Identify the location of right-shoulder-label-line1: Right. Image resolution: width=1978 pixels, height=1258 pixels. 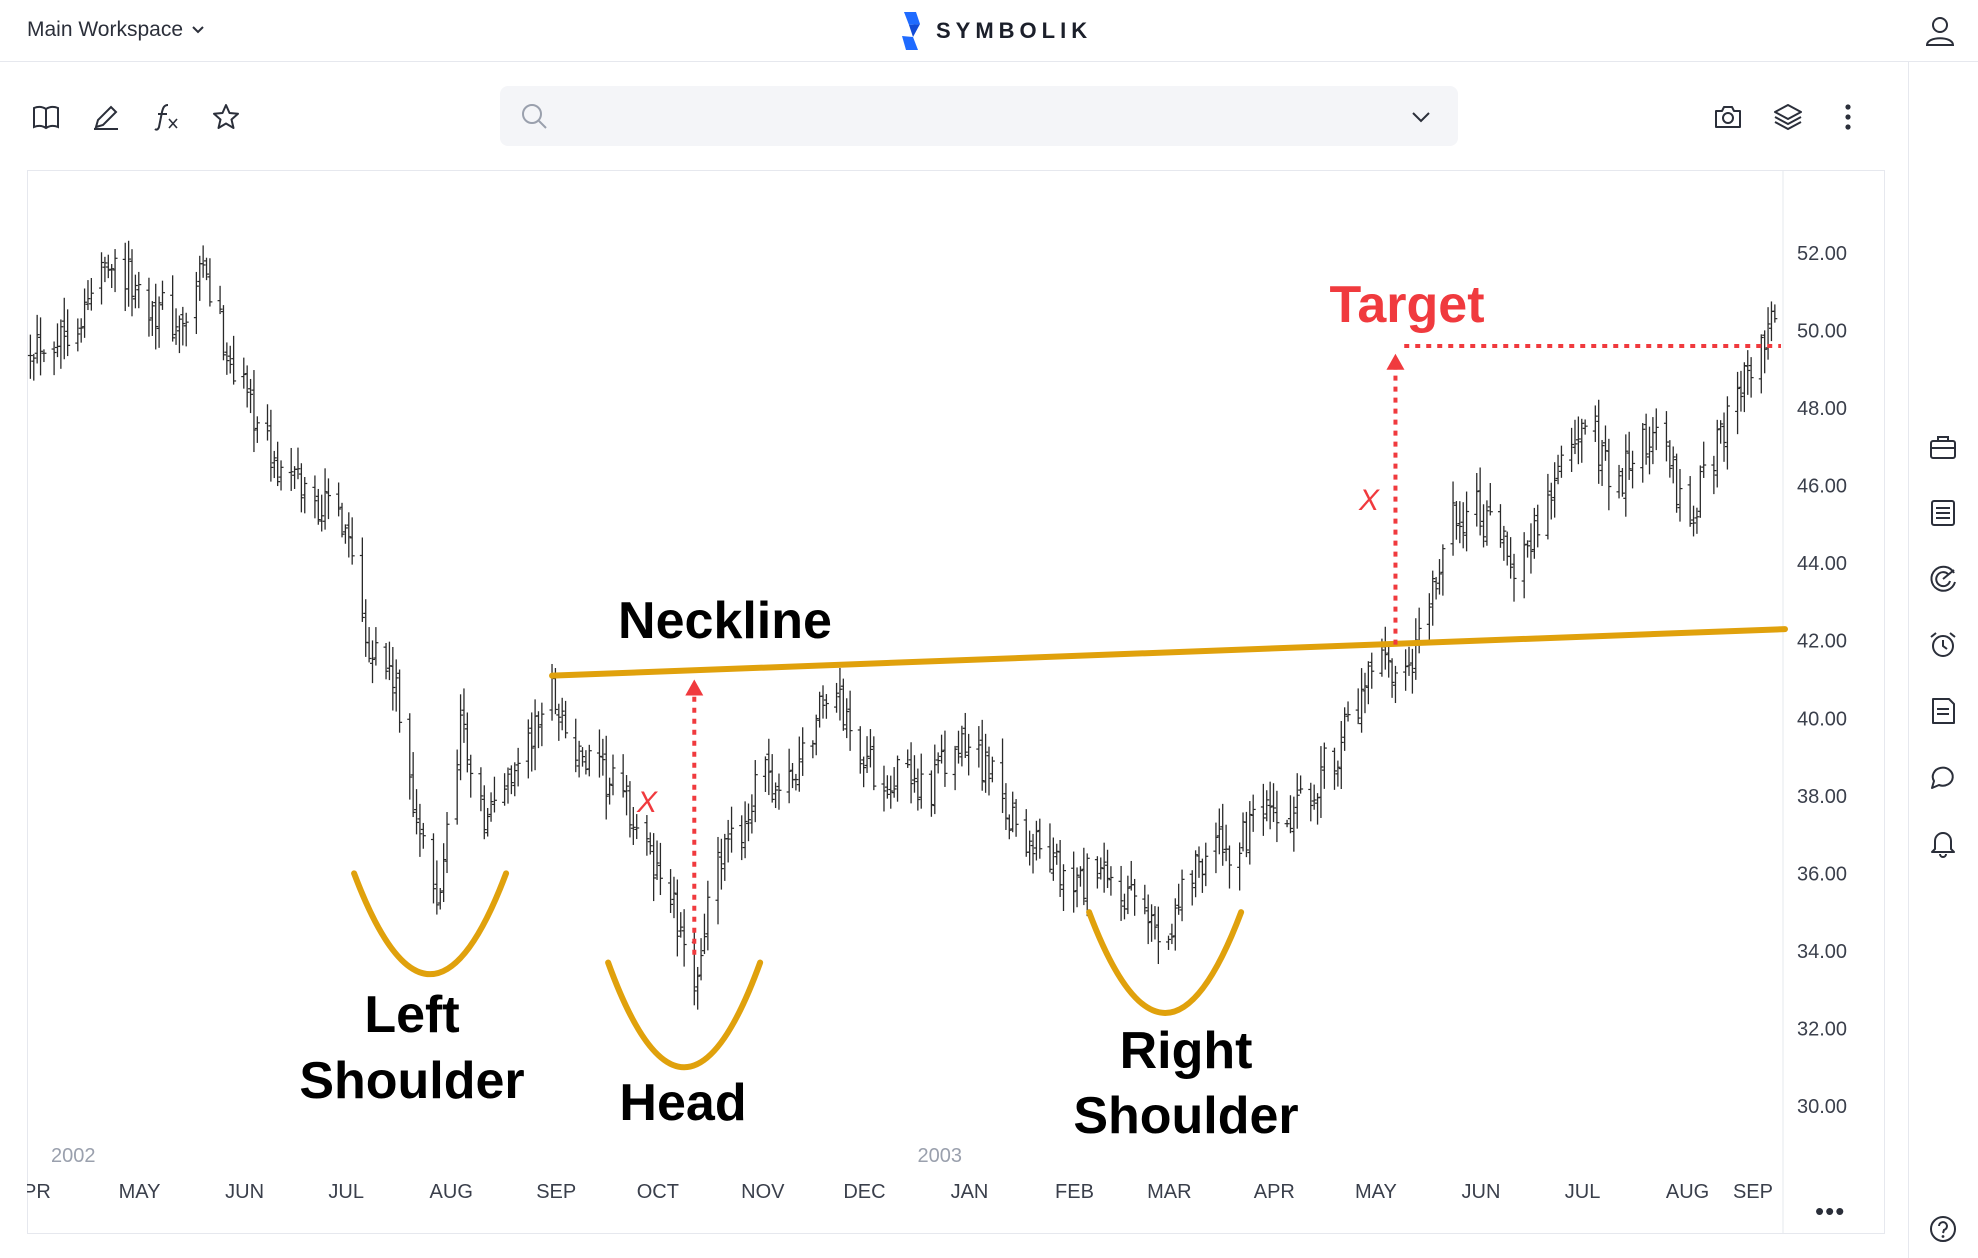
(1186, 1051).